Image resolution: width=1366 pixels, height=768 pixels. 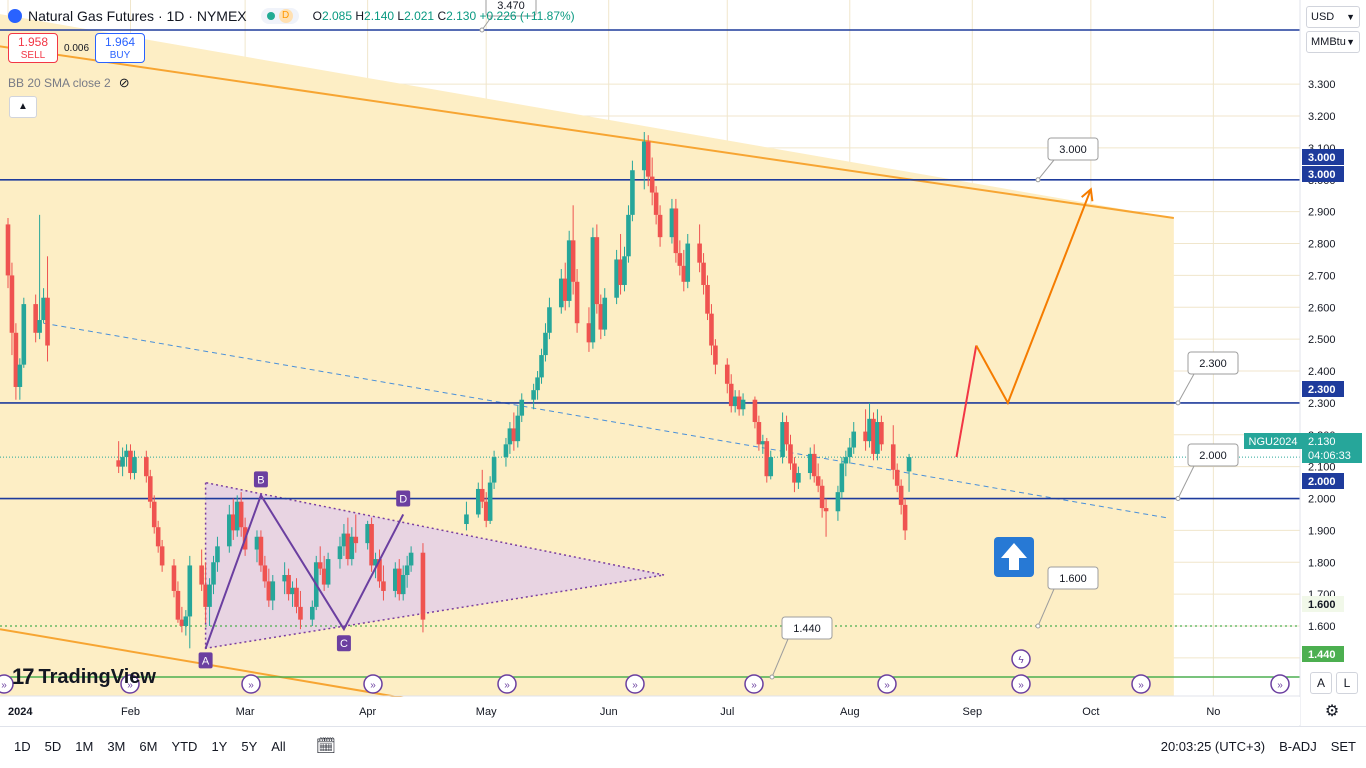 What do you see at coordinates (1322, 372) in the screenshot?
I see `price-tick-label: 2.400` at bounding box center [1322, 372].